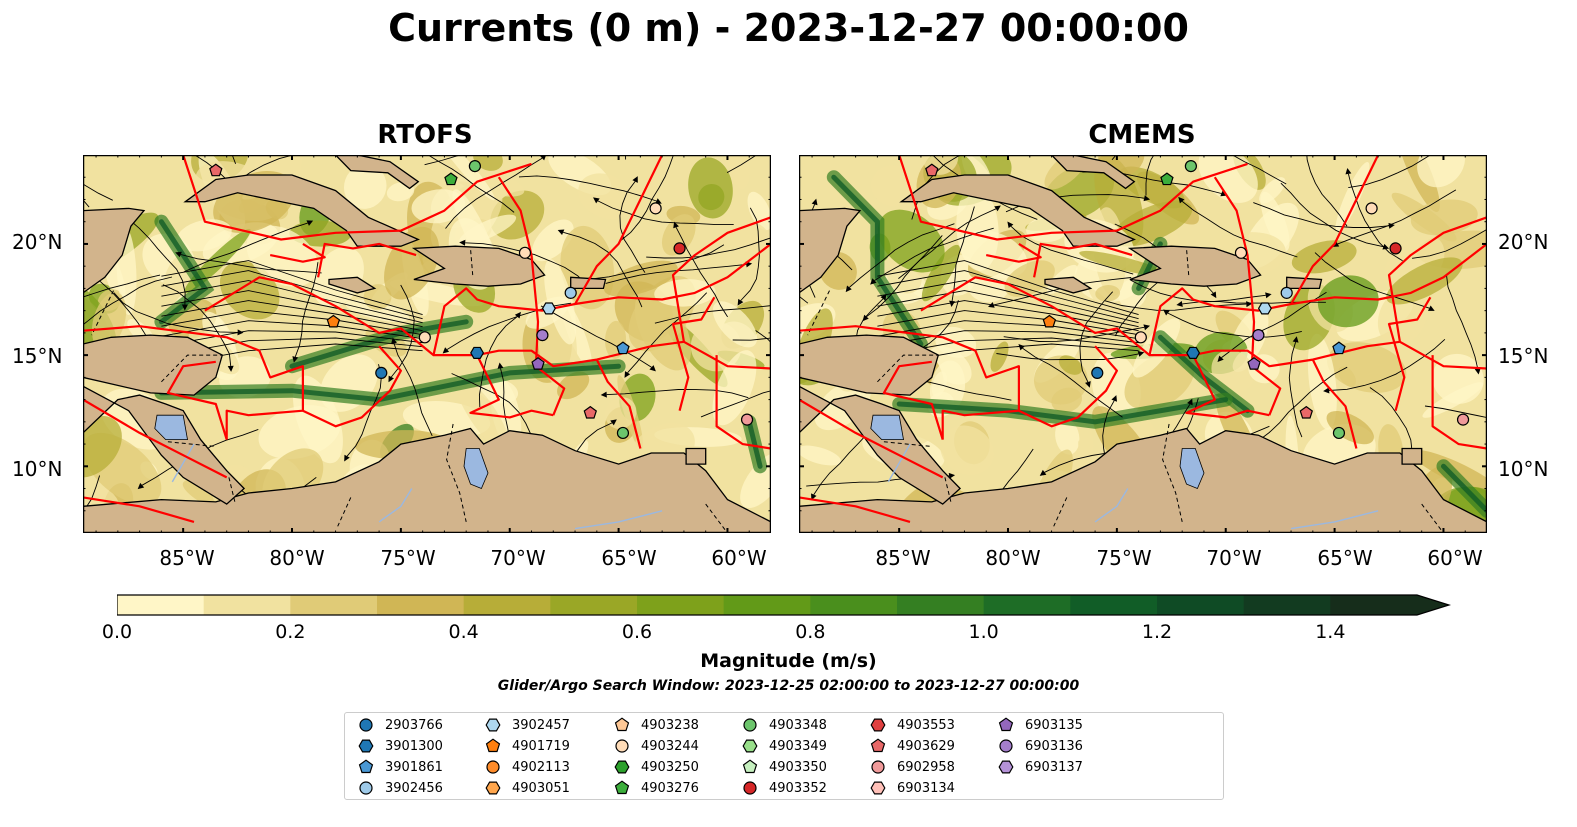 This screenshot has width=1577, height=827. I want to click on lon-label-60w: 60°W, so click(739, 558).